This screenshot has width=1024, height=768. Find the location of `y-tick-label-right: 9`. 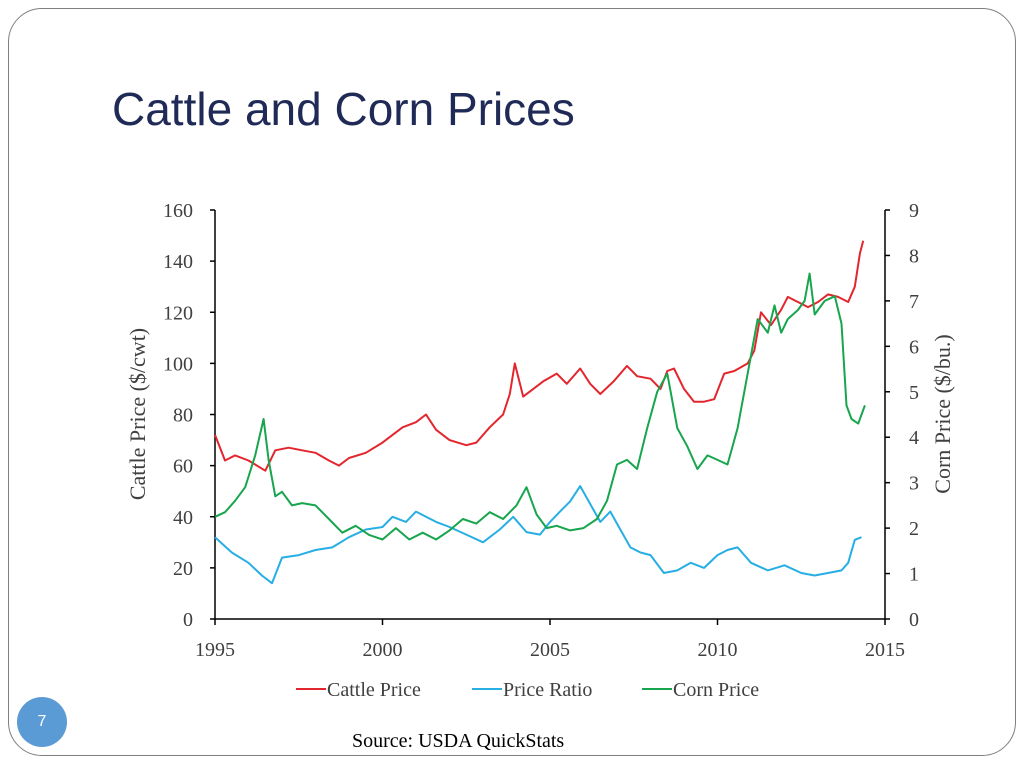

y-tick-label-right: 9 is located at coordinates (914, 211).